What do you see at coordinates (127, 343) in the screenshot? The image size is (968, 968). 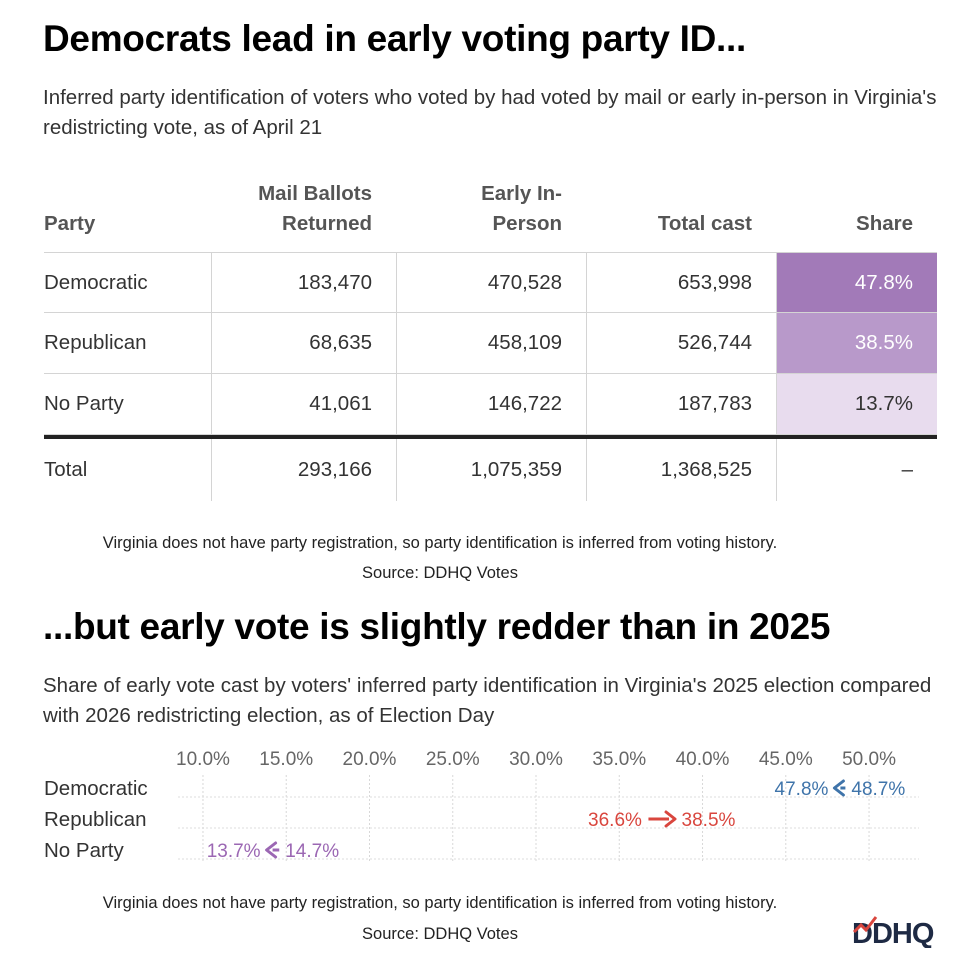 I see `cell-party: Republican` at bounding box center [127, 343].